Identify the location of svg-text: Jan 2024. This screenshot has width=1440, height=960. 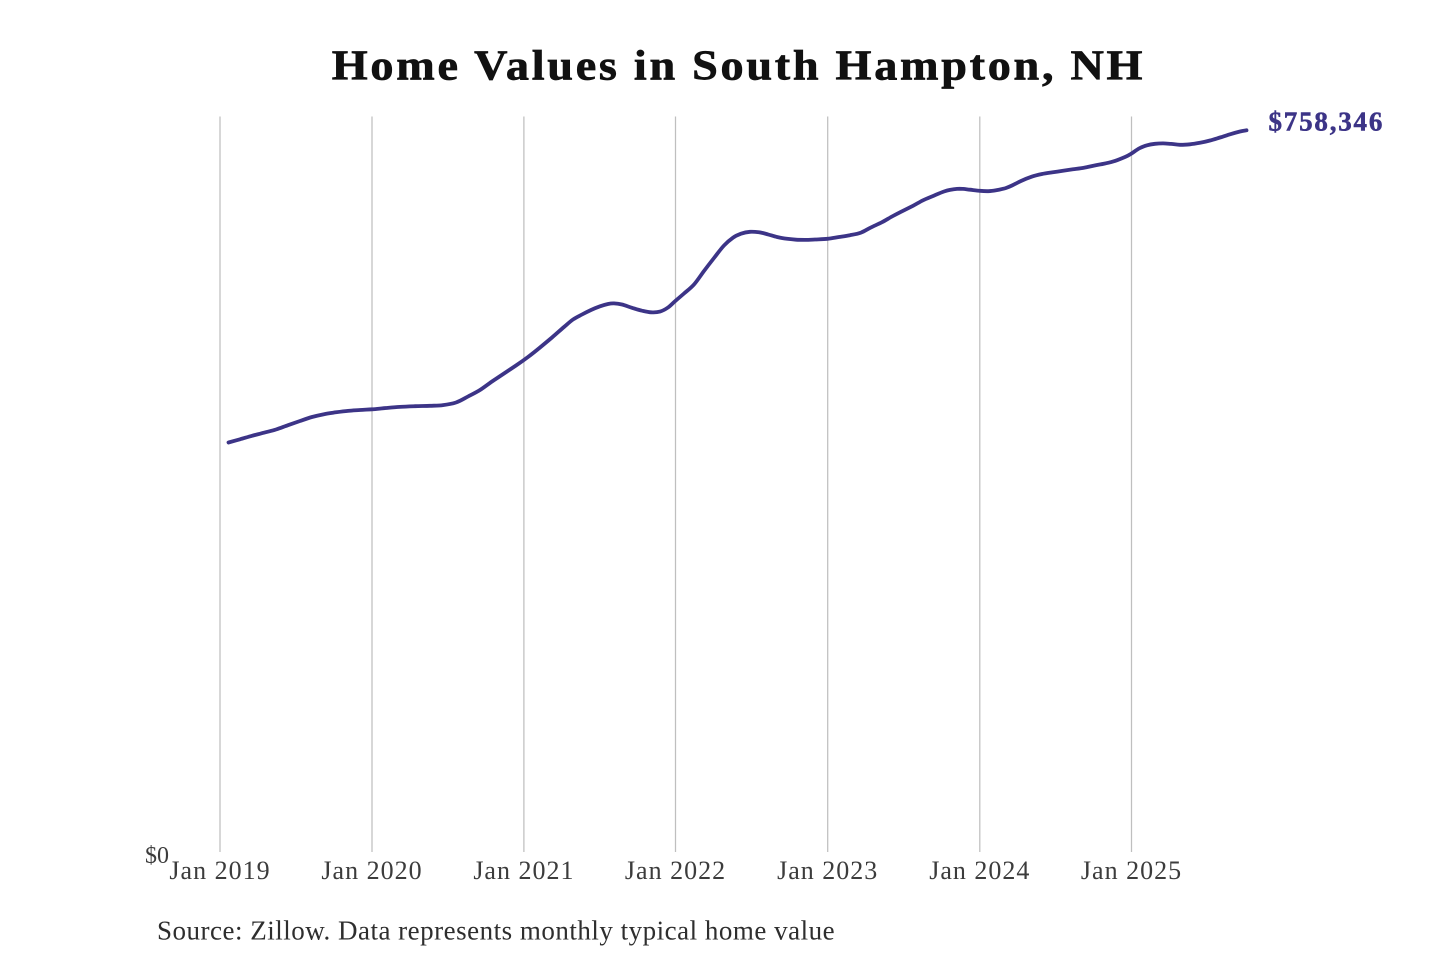
(979, 870).